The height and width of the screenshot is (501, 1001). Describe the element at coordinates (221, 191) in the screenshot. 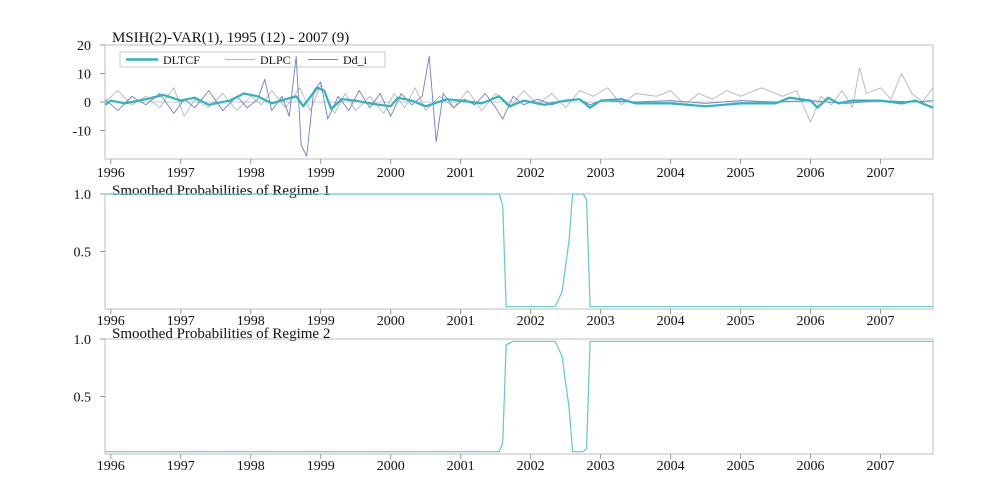

I see `panel-2-title: Smoothed Probabilities of Regime 1` at that location.